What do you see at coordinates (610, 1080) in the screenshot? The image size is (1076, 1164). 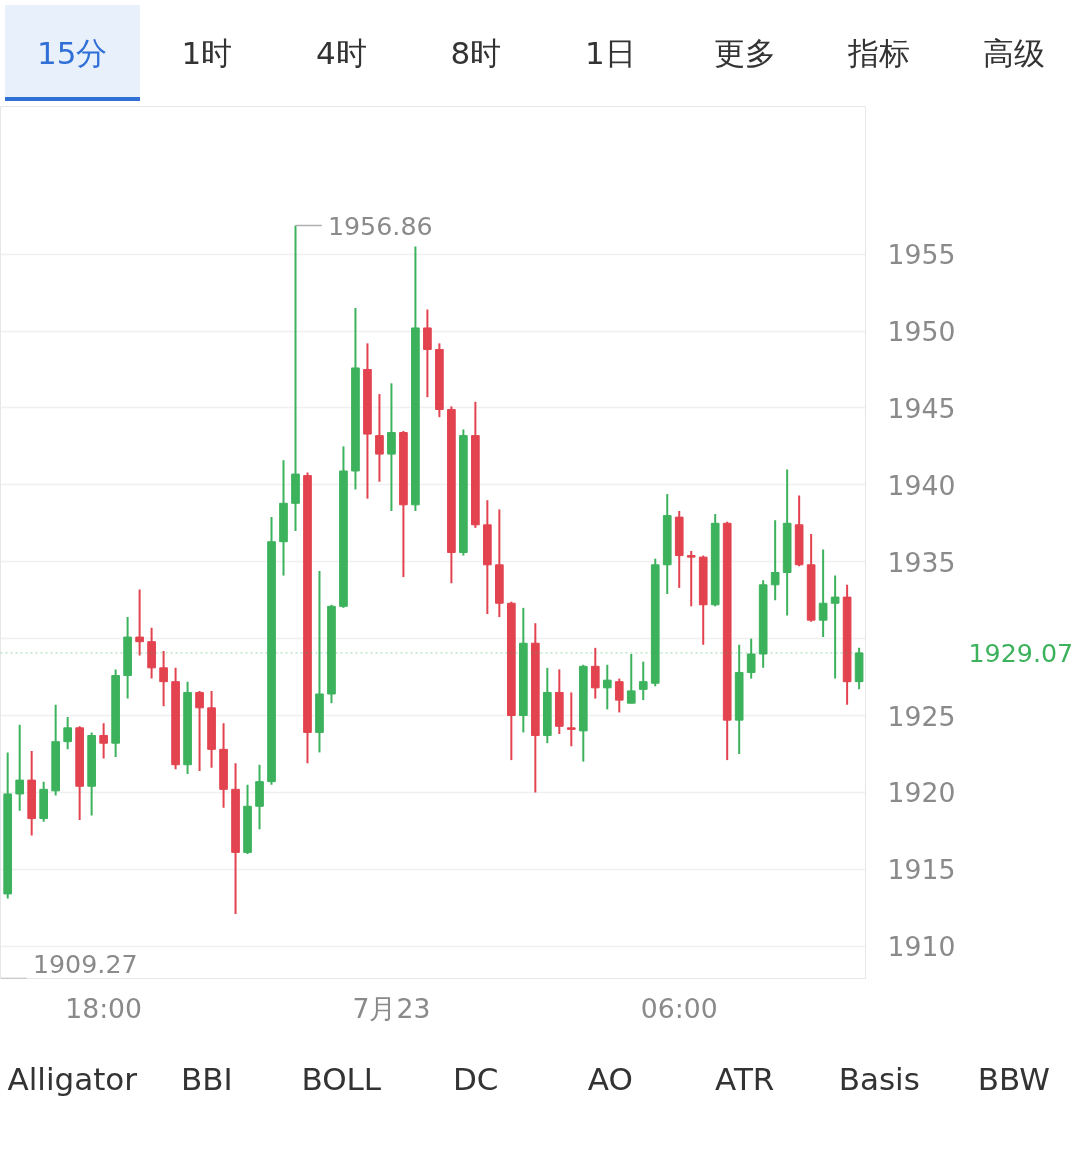 I see `text: AO` at bounding box center [610, 1080].